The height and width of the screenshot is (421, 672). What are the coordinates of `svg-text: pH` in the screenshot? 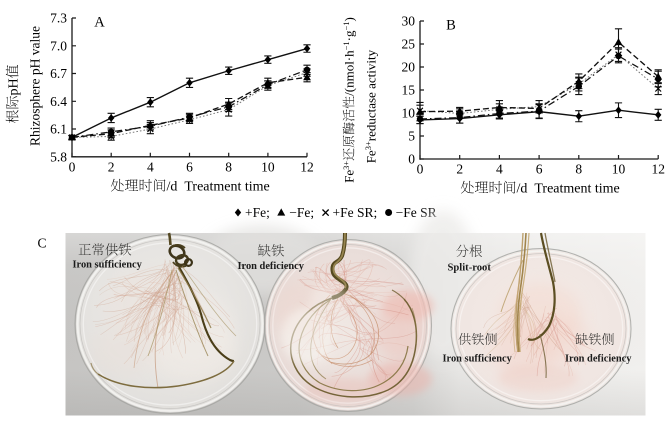 It's located at (14, 86).